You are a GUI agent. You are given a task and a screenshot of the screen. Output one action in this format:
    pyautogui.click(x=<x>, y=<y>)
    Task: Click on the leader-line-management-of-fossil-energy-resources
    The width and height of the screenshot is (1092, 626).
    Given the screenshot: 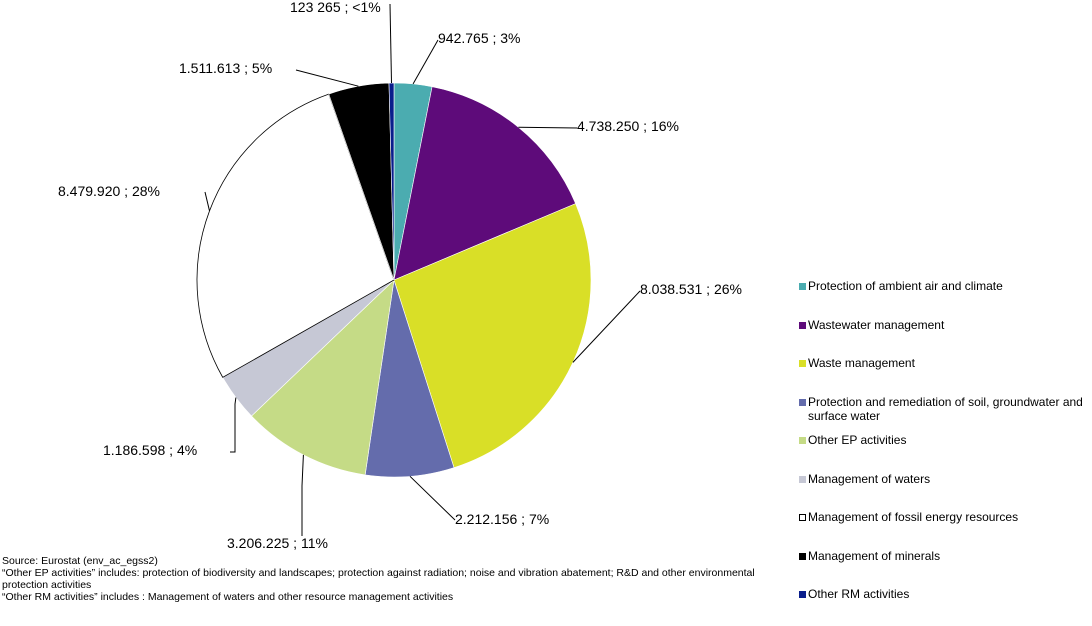 What is the action you would take?
    pyautogui.click(x=207, y=201)
    